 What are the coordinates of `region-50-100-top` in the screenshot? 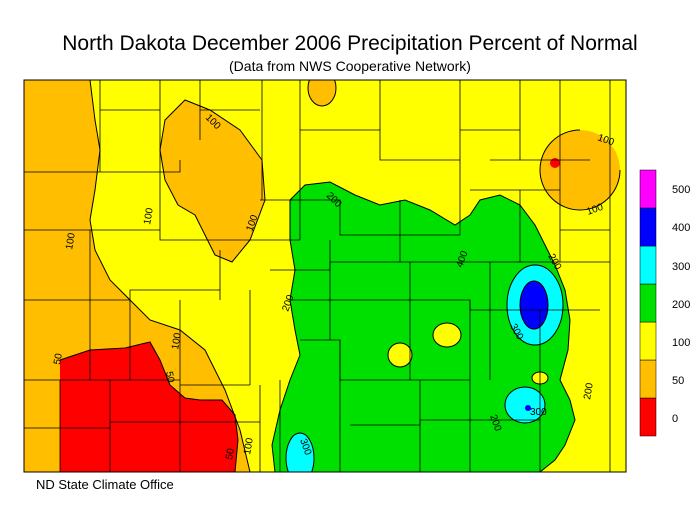 It's located at (322, 93).